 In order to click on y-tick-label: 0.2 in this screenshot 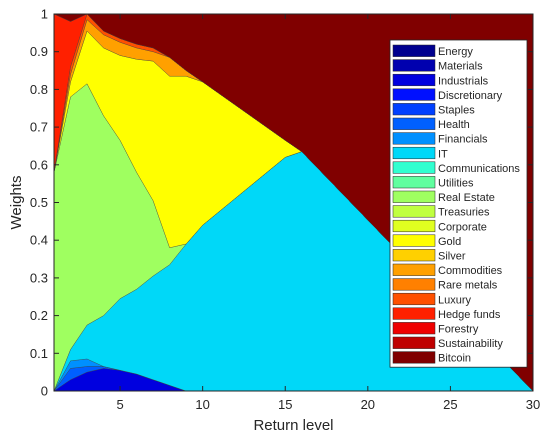, I will do `click(39, 315)`.